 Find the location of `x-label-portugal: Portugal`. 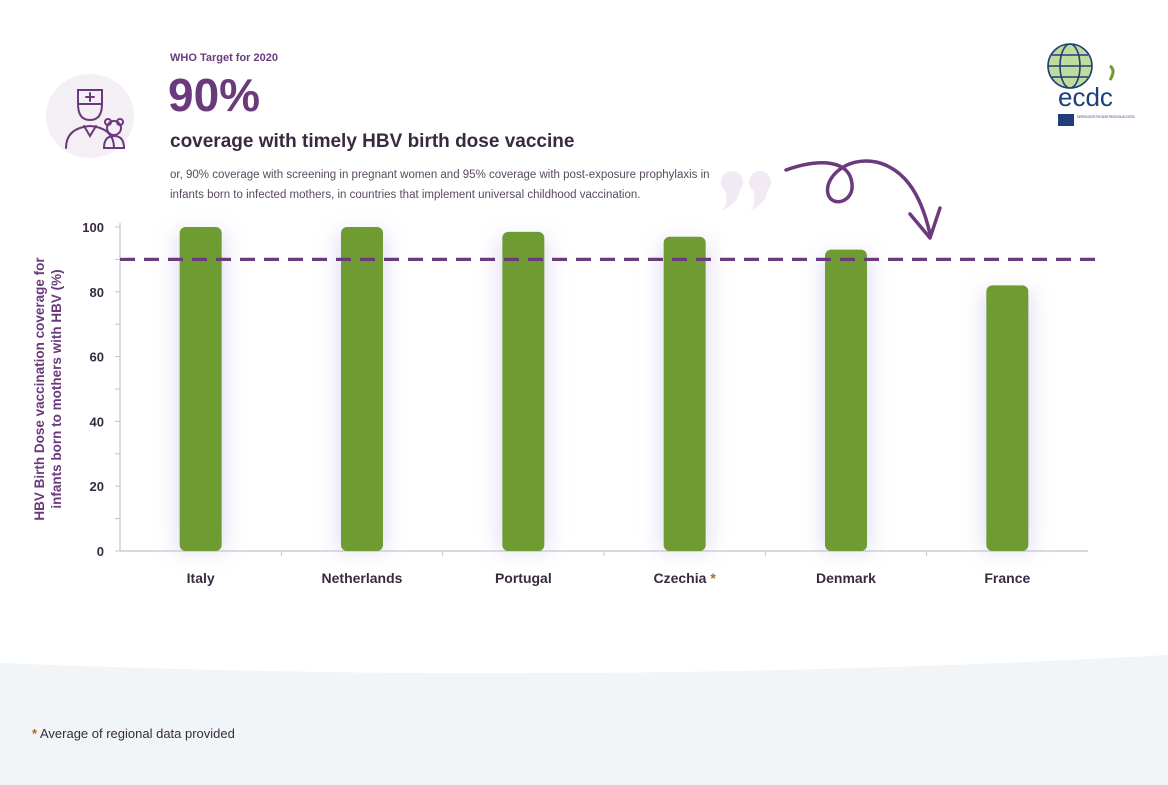

x-label-portugal: Portugal is located at coordinates (523, 578).